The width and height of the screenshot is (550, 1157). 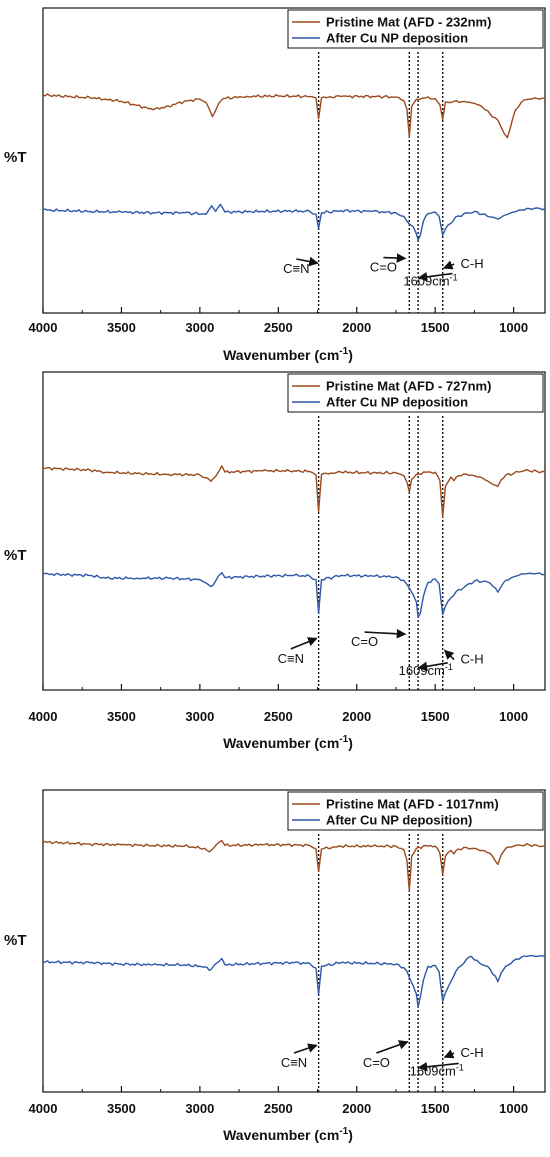 I want to click on legend-entry: Pristine Mat (AFD - 727nm), so click(x=408, y=386).